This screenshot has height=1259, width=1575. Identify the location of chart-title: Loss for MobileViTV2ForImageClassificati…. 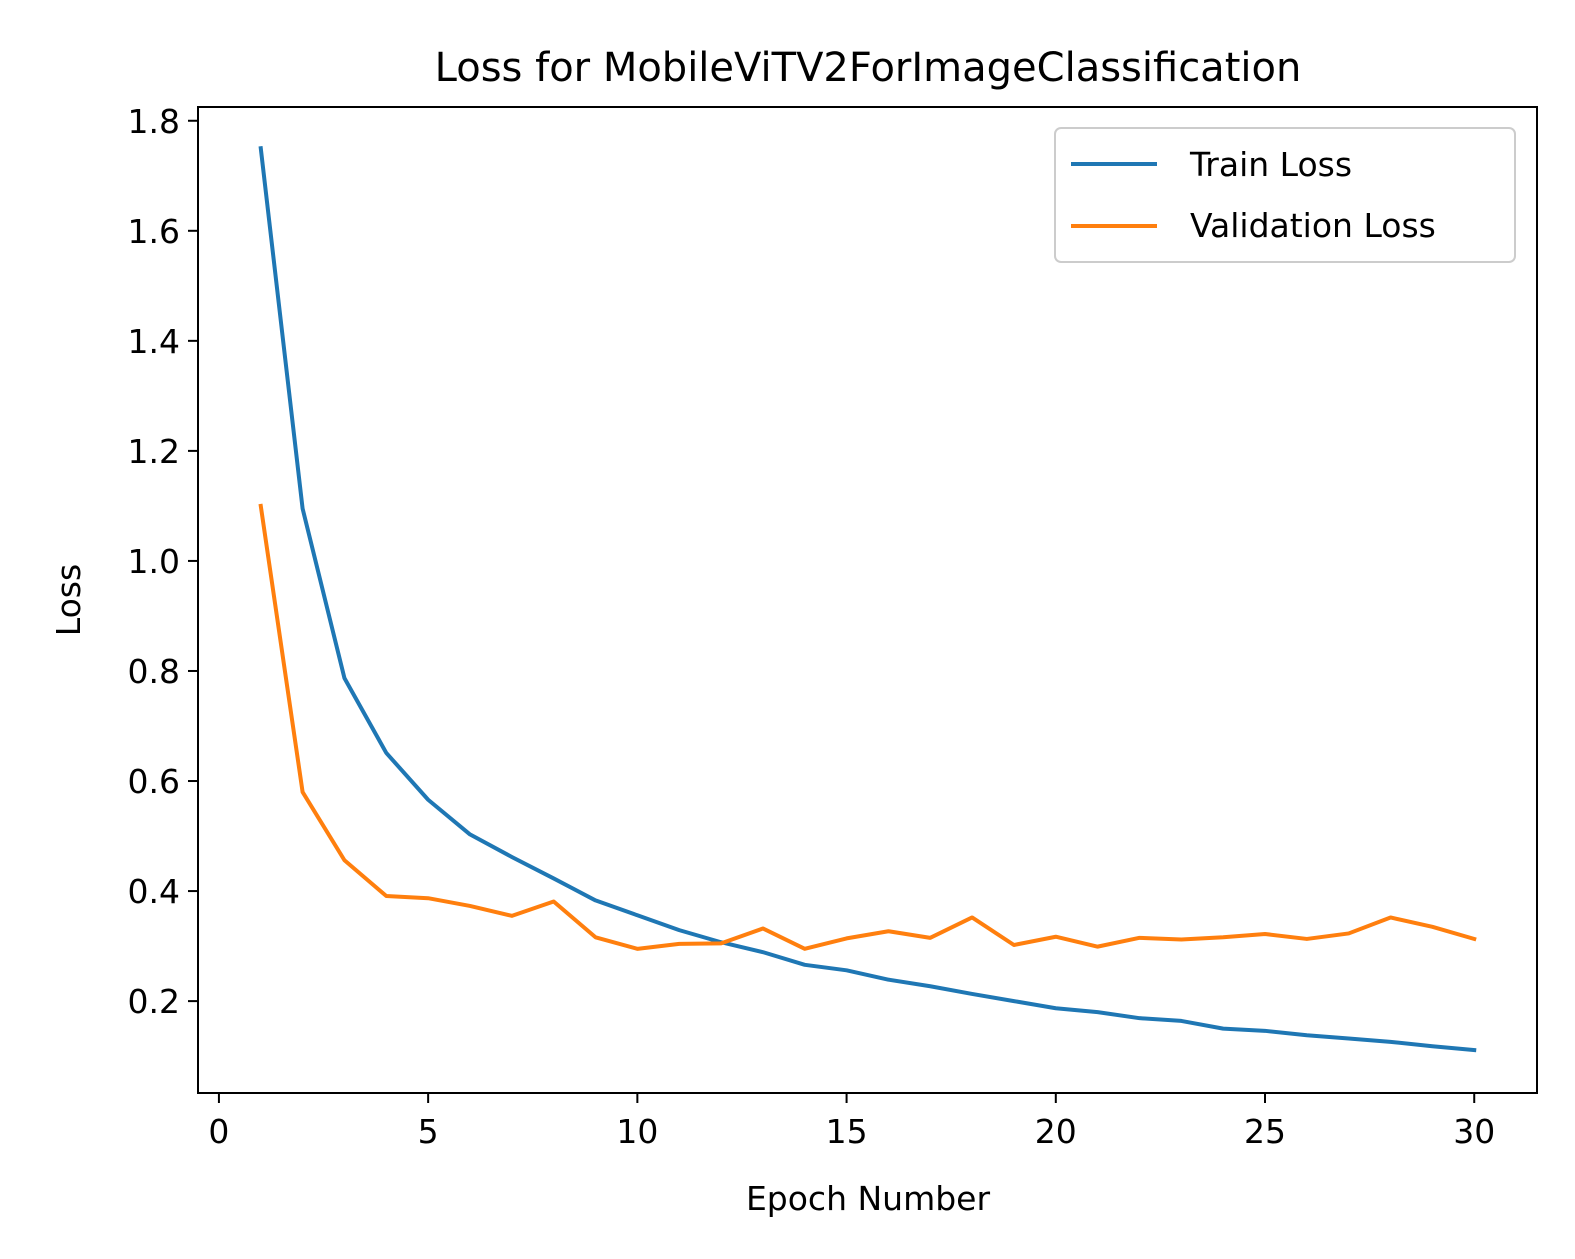
(868, 68).